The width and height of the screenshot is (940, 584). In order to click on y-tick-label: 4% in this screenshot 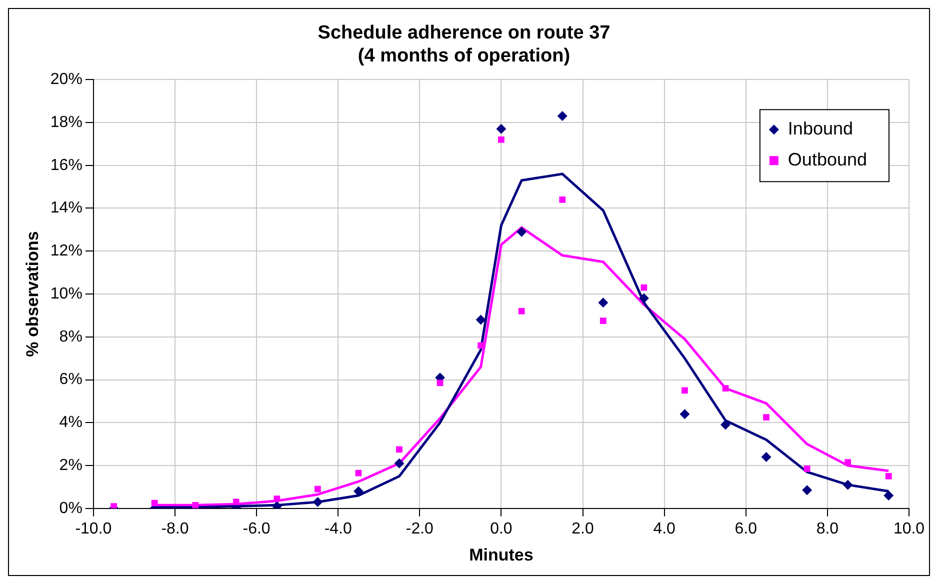, I will do `click(70, 423)`.